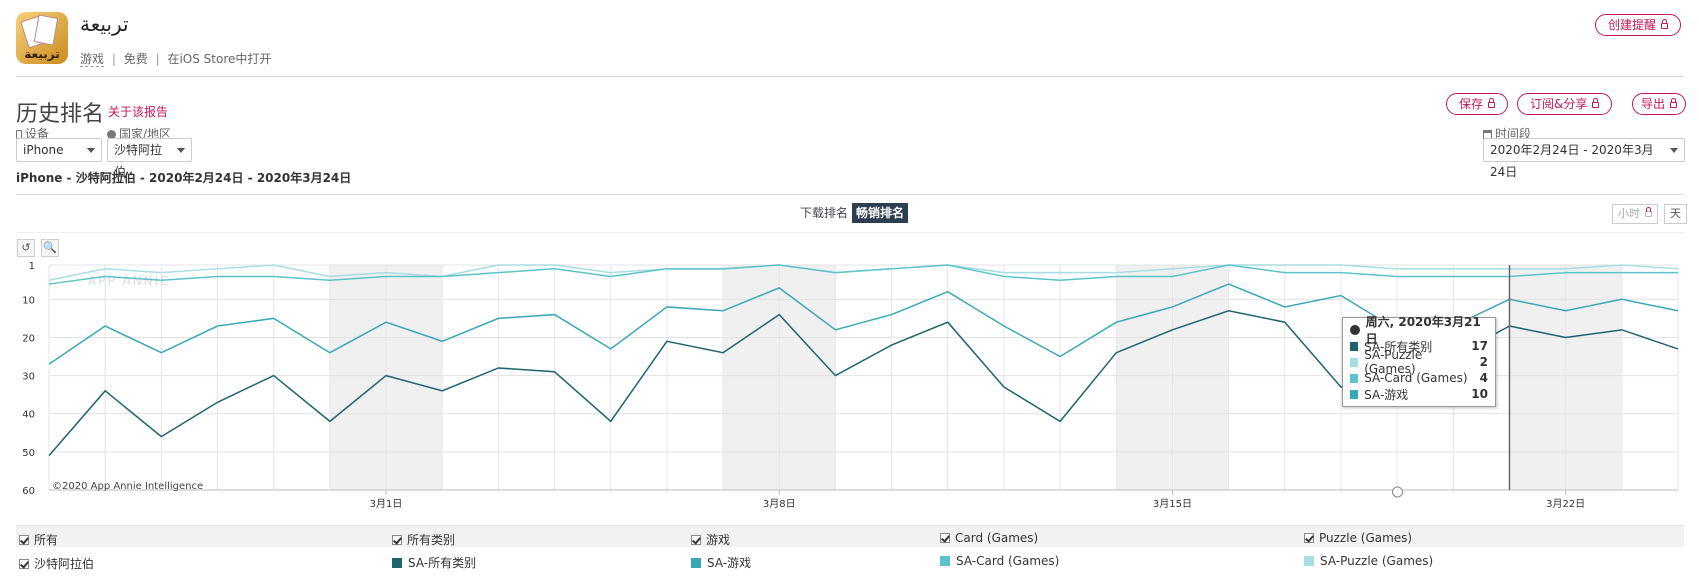 Image resolution: width=1699 pixels, height=583 pixels. I want to click on app-icon-text: تربيعة, so click(42, 54).